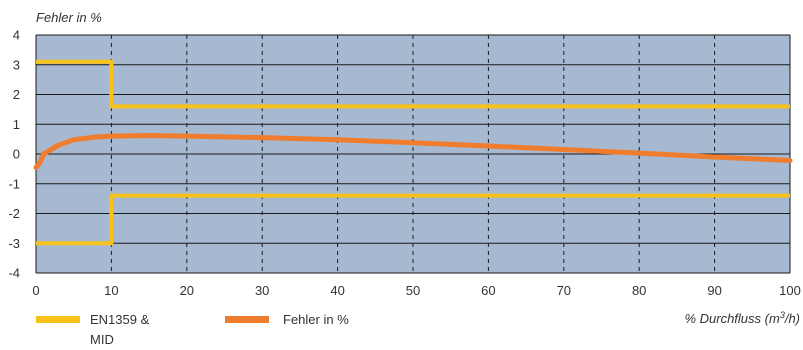 Image resolution: width=803 pixels, height=350 pixels. I want to click on x-tick-label: 0, so click(35, 290).